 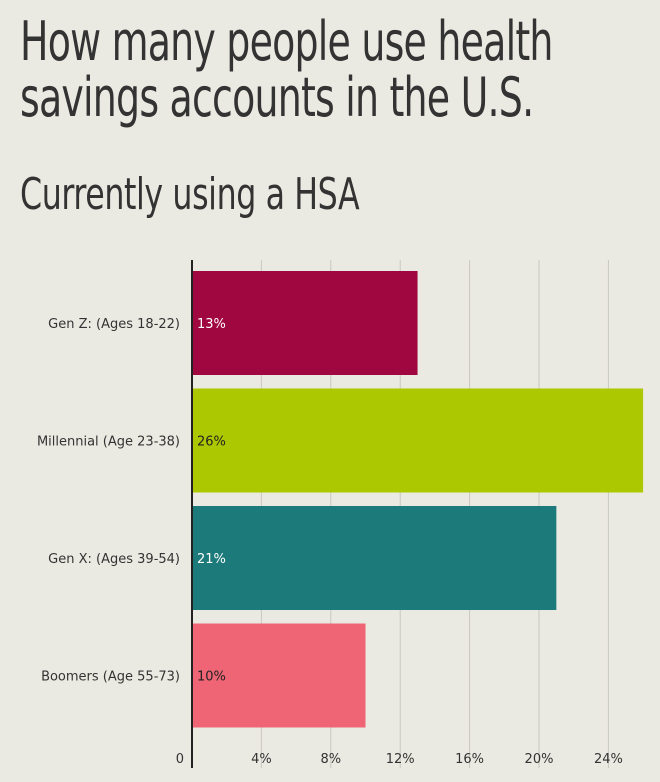 I want to click on category-label: Boomers (Age 55-73), so click(x=110, y=677).